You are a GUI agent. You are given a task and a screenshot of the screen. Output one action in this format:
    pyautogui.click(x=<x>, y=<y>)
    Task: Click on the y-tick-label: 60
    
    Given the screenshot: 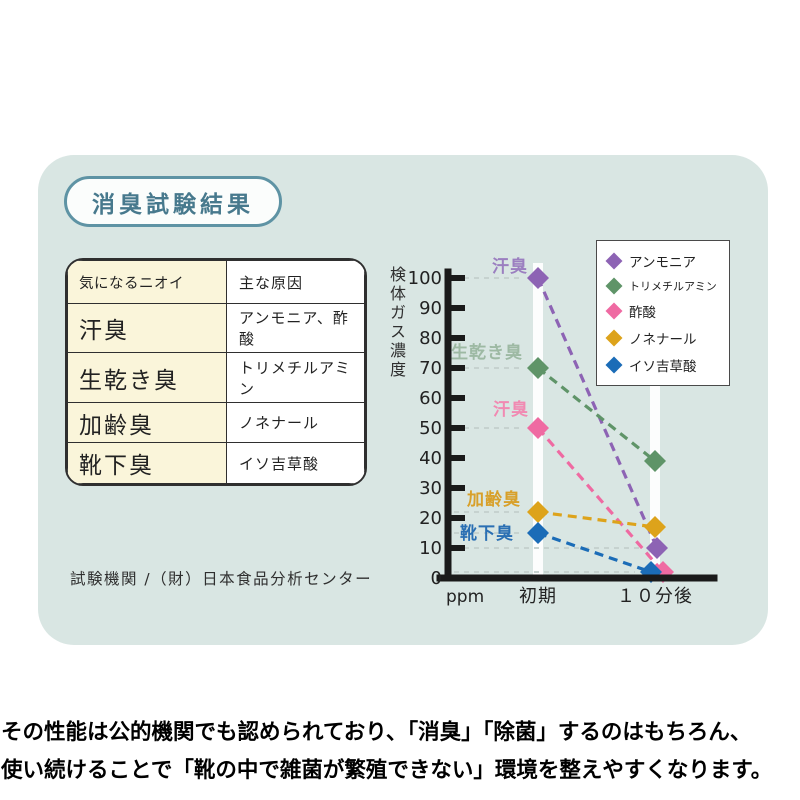 What is the action you would take?
    pyautogui.click(x=430, y=398)
    